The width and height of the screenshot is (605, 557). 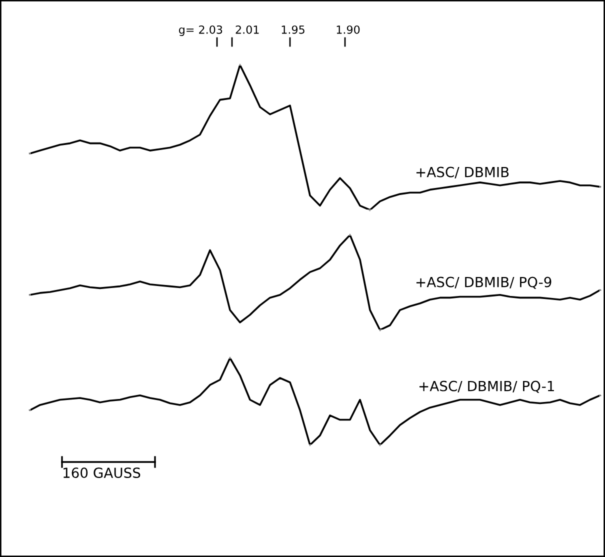 I want to click on text: 2.01, so click(x=247, y=29).